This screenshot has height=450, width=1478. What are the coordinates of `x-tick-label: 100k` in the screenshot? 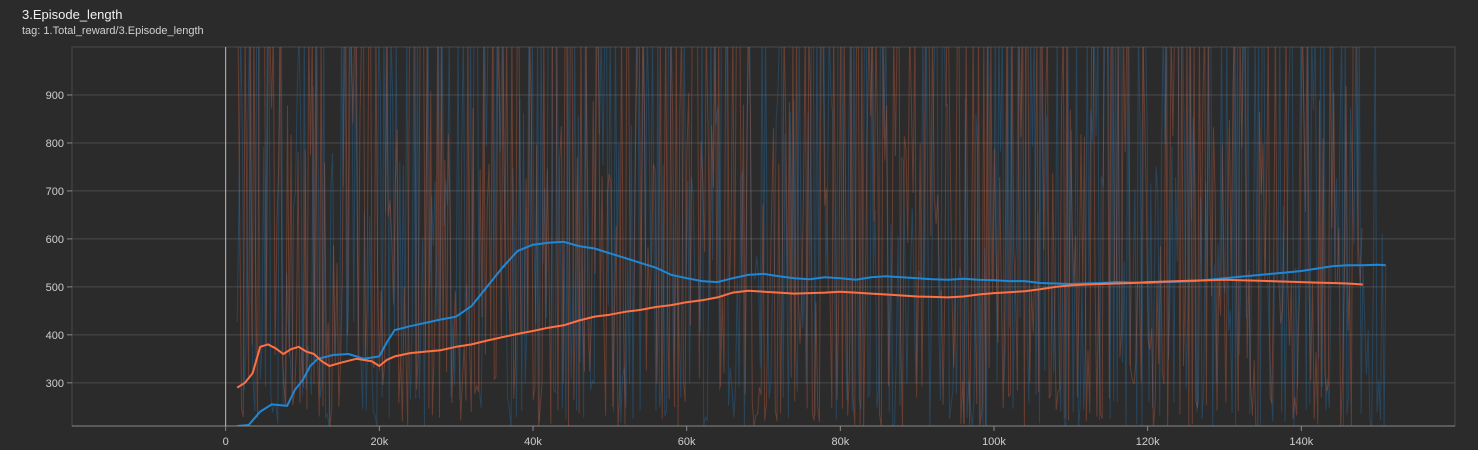 It's located at (994, 442).